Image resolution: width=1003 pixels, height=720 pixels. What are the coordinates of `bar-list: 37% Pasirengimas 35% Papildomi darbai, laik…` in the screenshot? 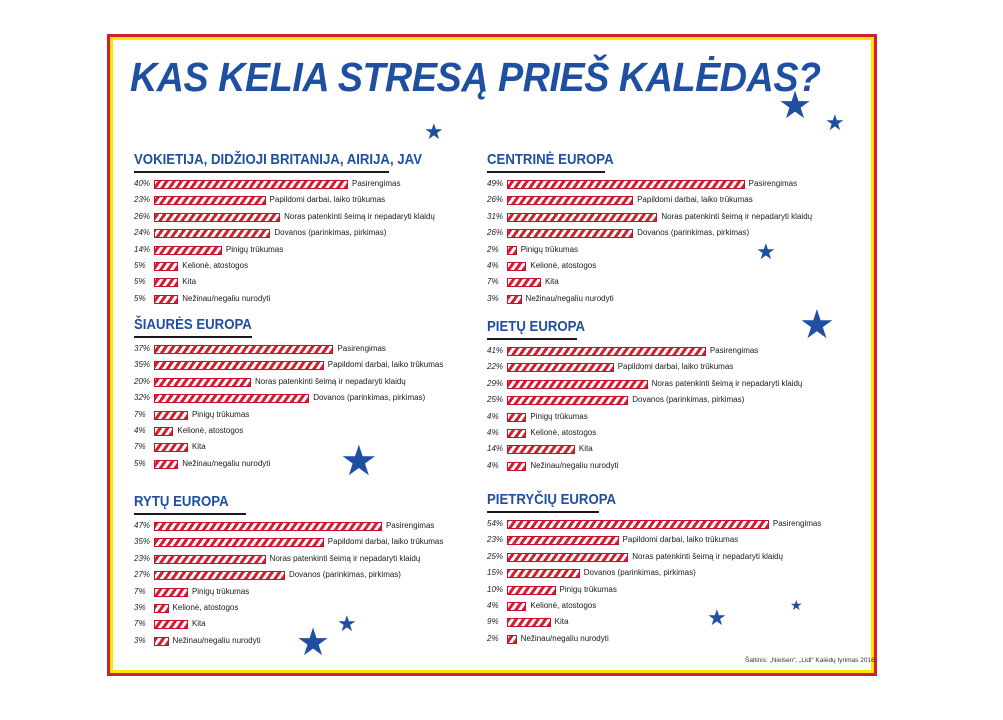 It's located at (314, 408).